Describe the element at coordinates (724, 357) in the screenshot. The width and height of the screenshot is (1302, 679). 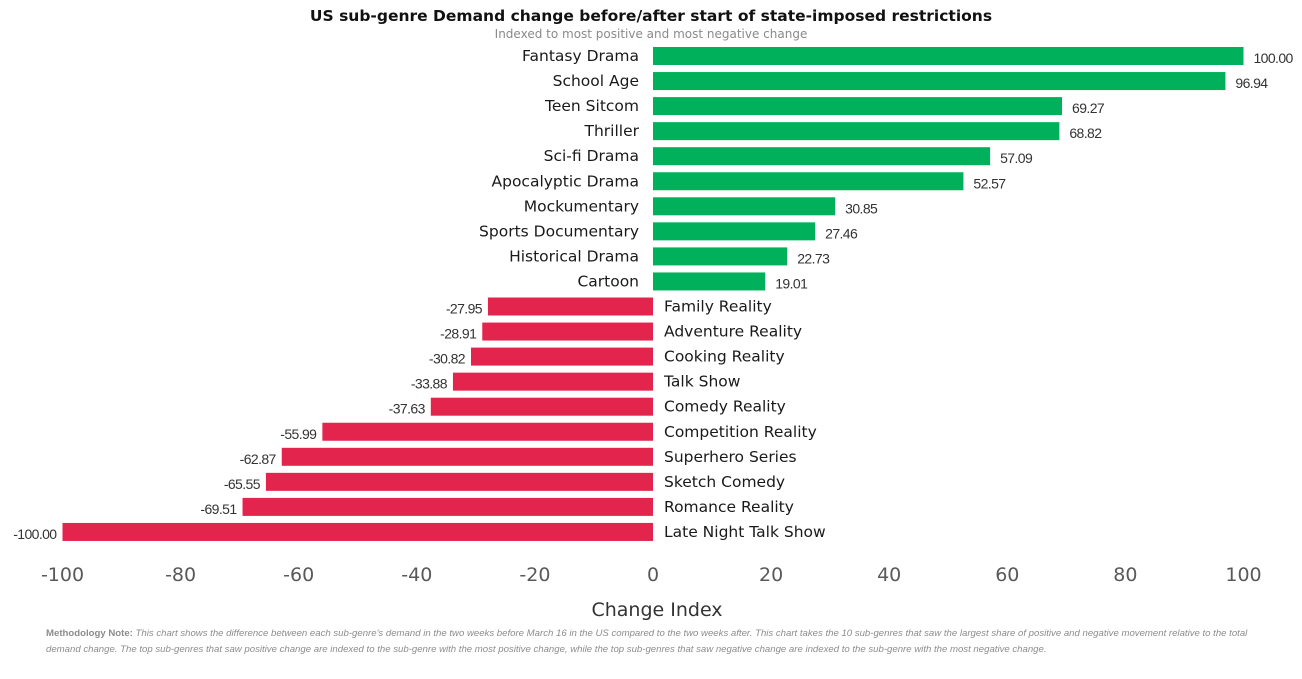
I see `category-label: Cooking Reality` at that location.